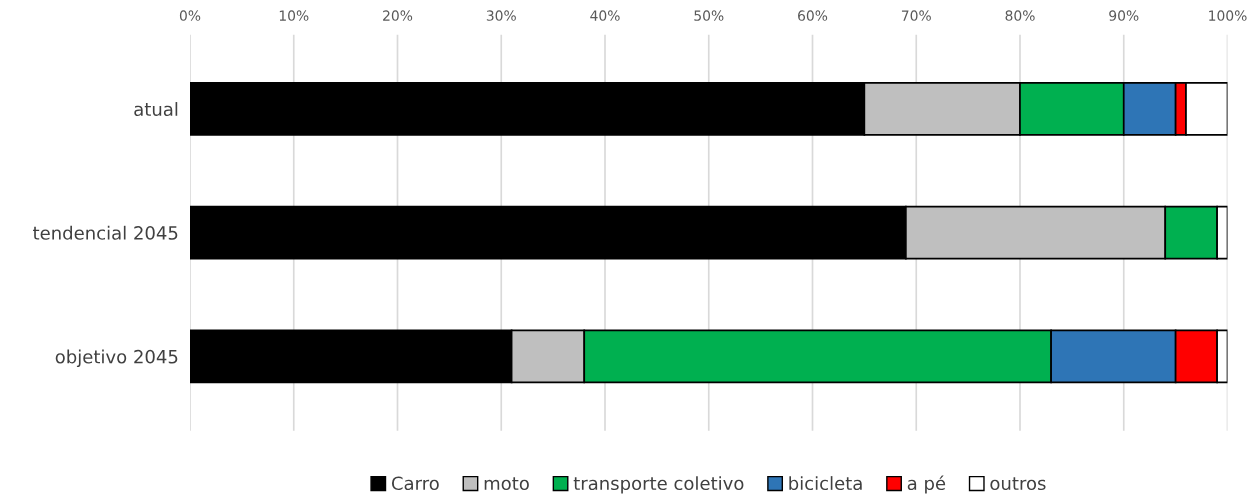 This screenshot has width=1250, height=495. I want to click on y-tick-label: objetivo 2045, so click(116, 358).